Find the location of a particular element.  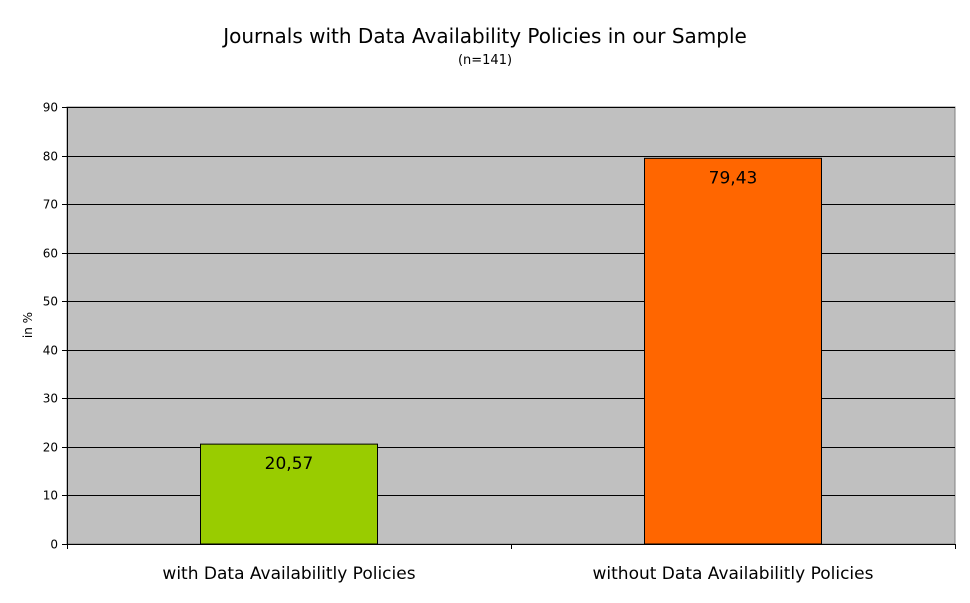

data-label: 20,57 is located at coordinates (289, 464).